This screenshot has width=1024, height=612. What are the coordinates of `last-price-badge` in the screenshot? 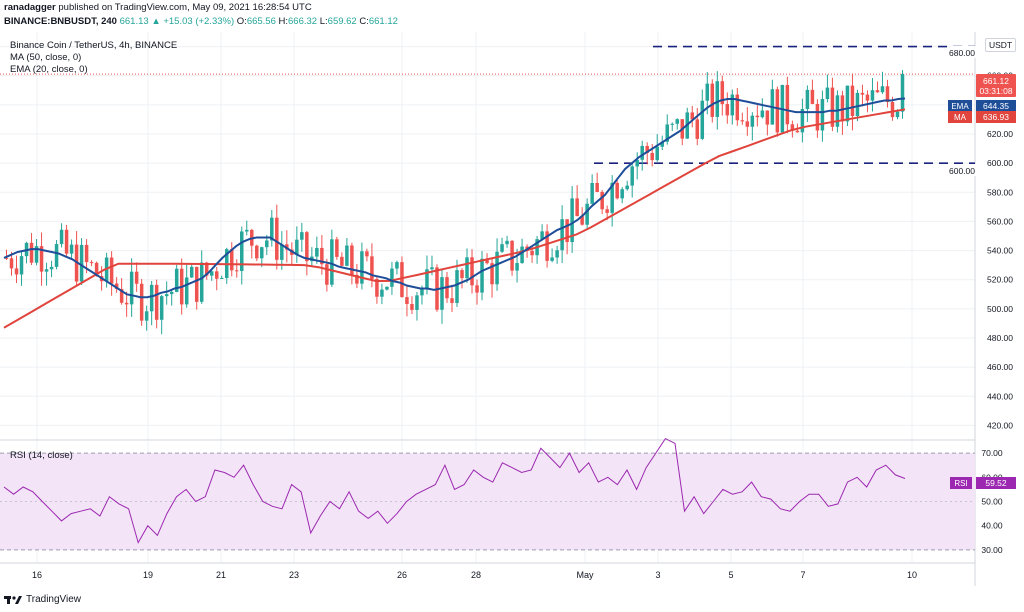 It's located at (996, 85).